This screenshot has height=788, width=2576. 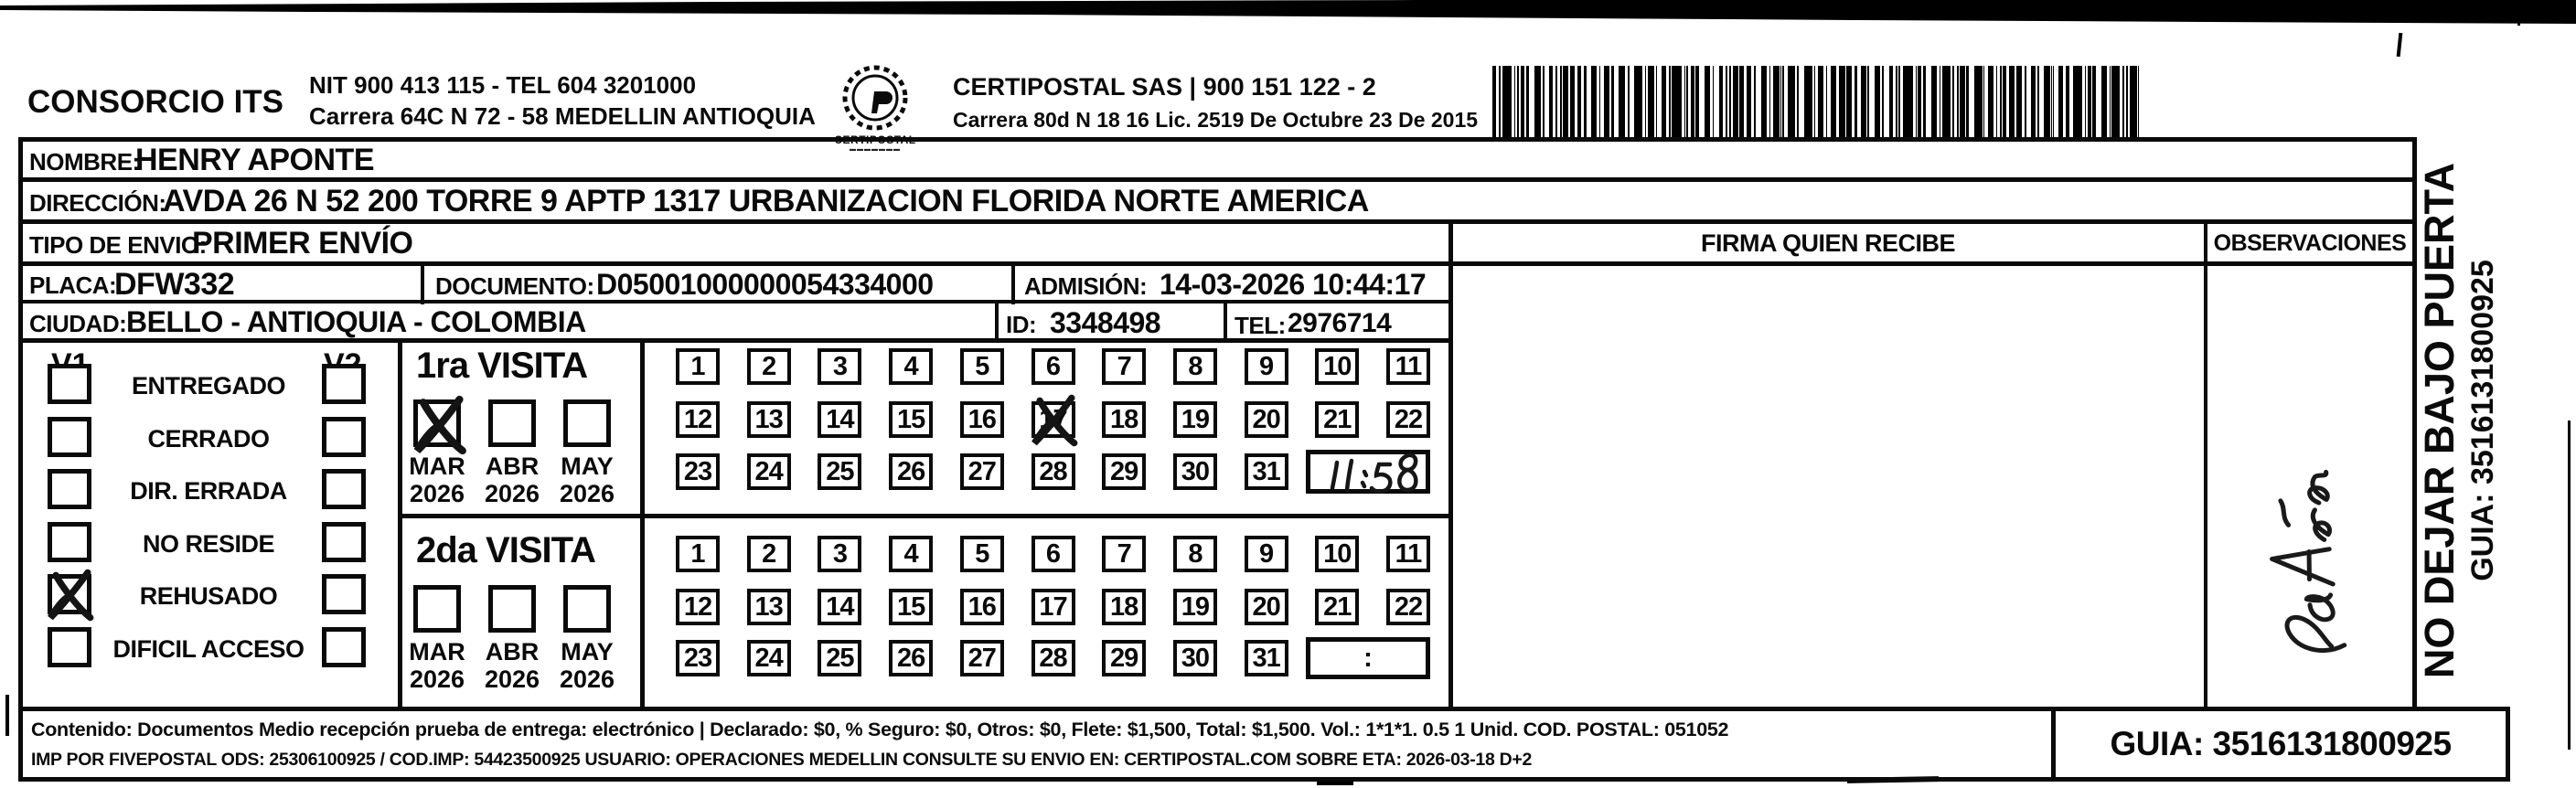 What do you see at coordinates (344, 384) in the screenshot?
I see `v2-checkbox-entregado` at bounding box center [344, 384].